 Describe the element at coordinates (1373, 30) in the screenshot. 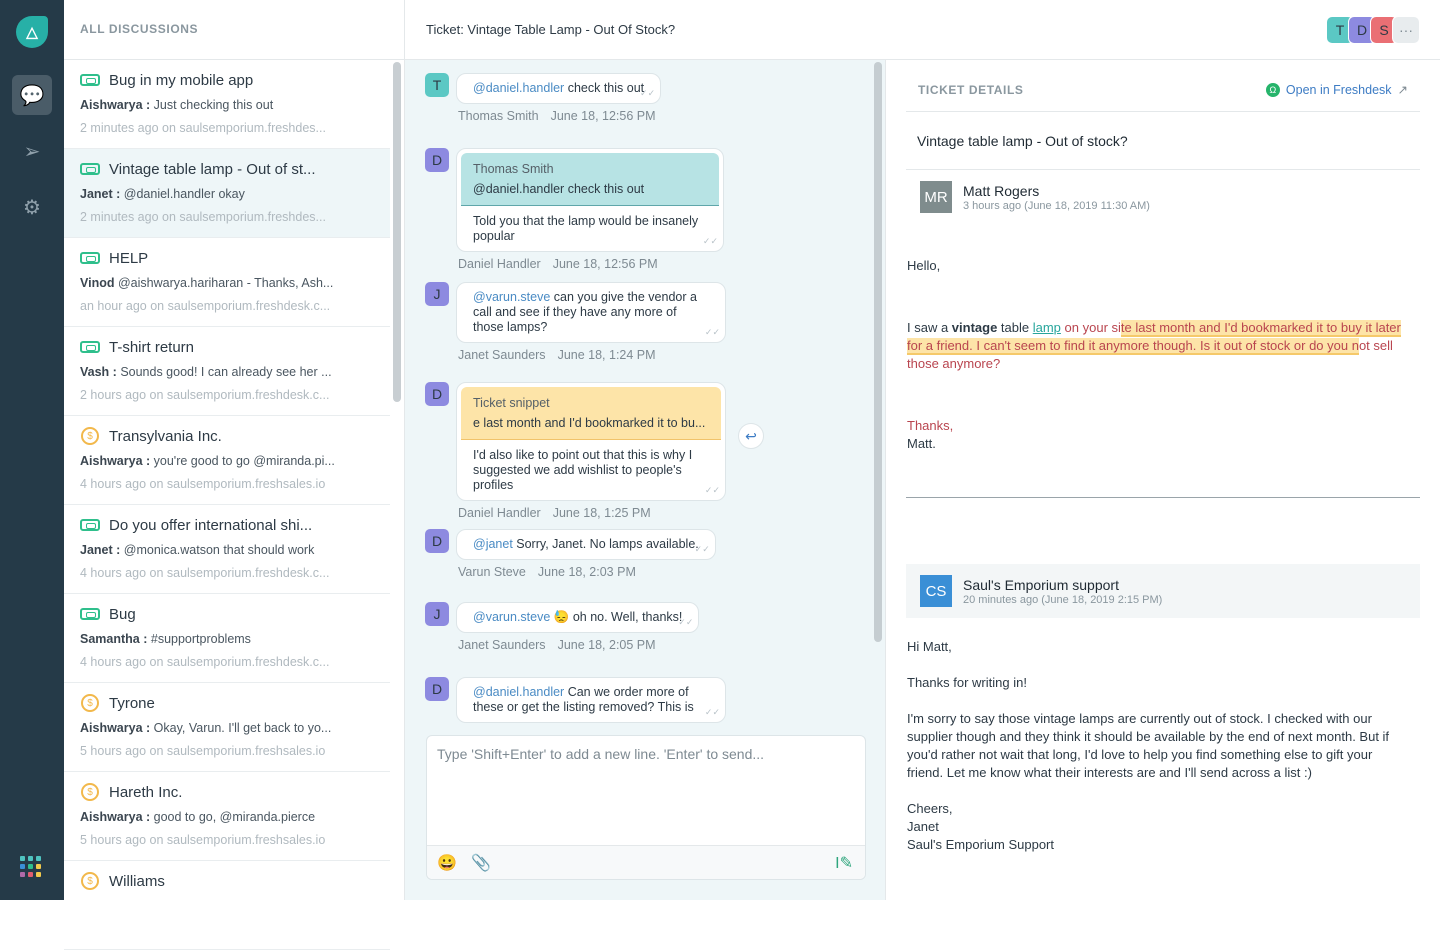

I see `participants: T D S ···` at that location.